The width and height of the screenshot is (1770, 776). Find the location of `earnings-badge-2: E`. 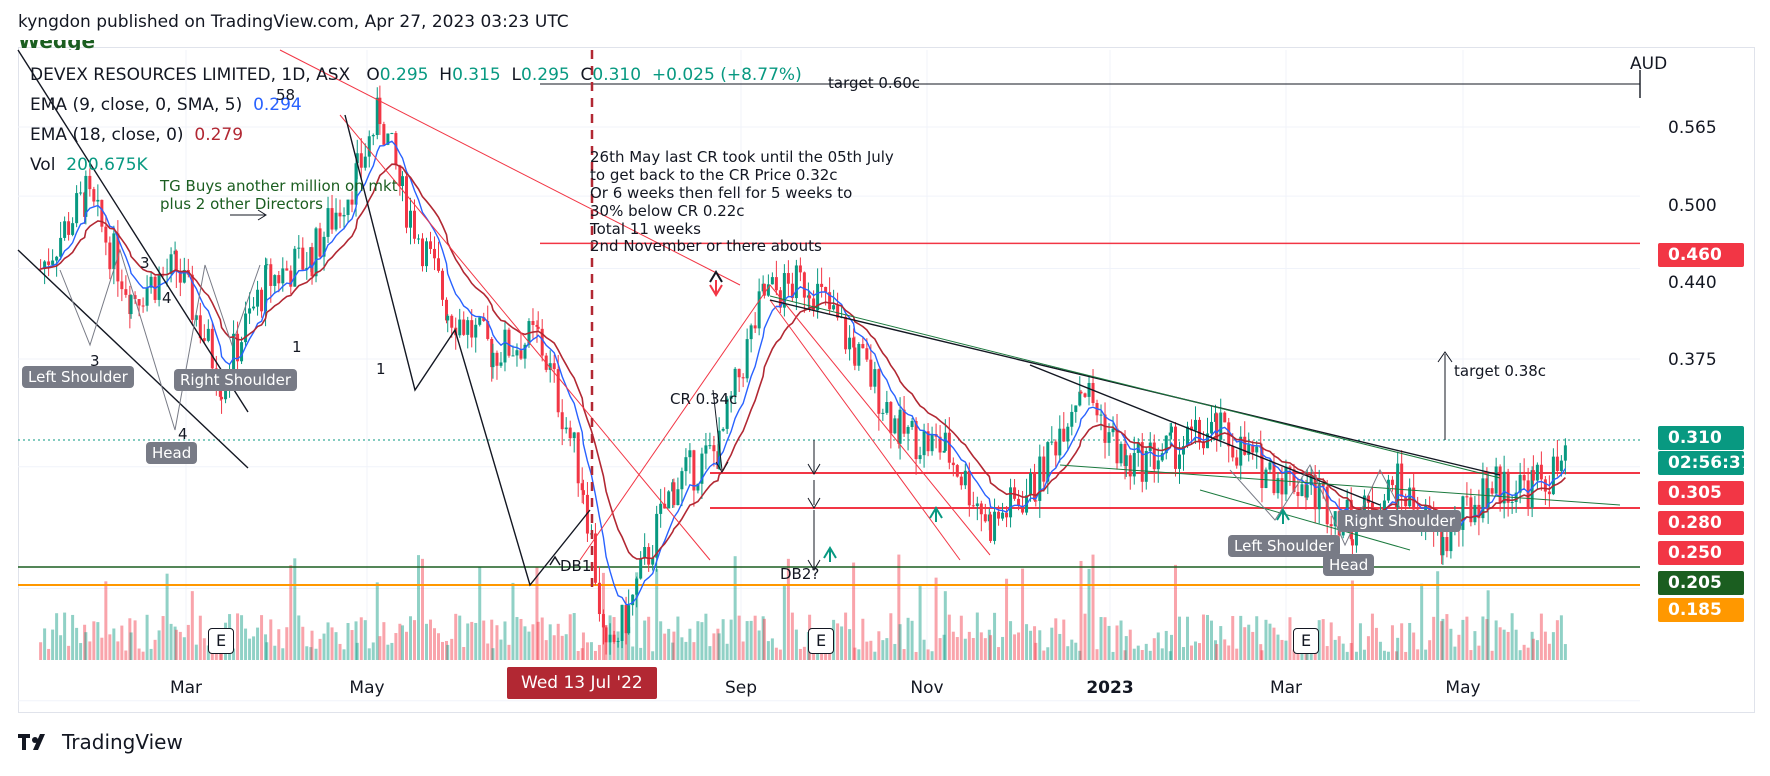

earnings-badge-2: E is located at coordinates (821, 641).